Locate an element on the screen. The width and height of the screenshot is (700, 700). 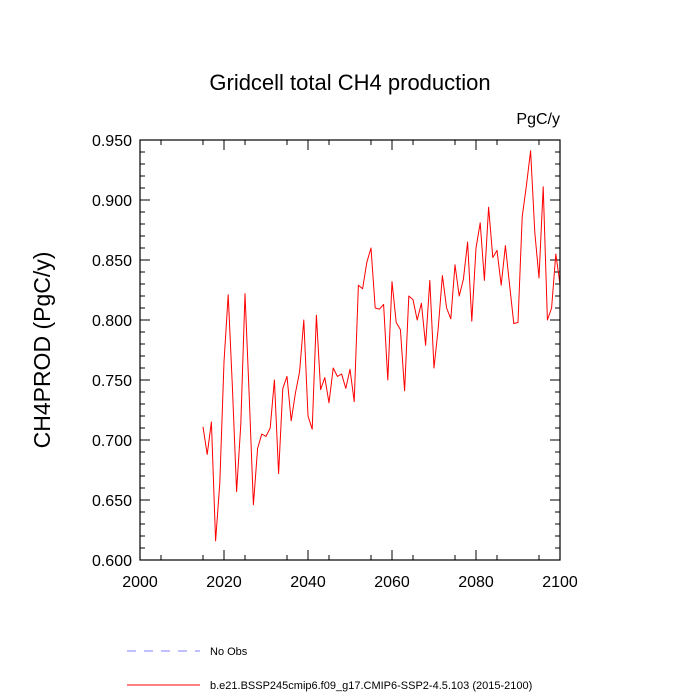
x-tick-label: 2100 is located at coordinates (560, 582).